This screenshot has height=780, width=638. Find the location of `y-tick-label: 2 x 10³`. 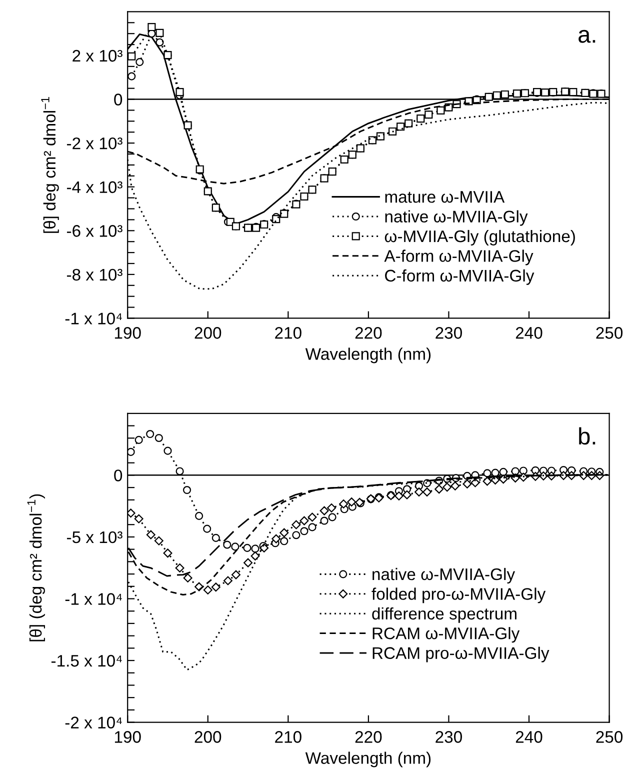

y-tick-label: 2 x 10³ is located at coordinates (97, 56).